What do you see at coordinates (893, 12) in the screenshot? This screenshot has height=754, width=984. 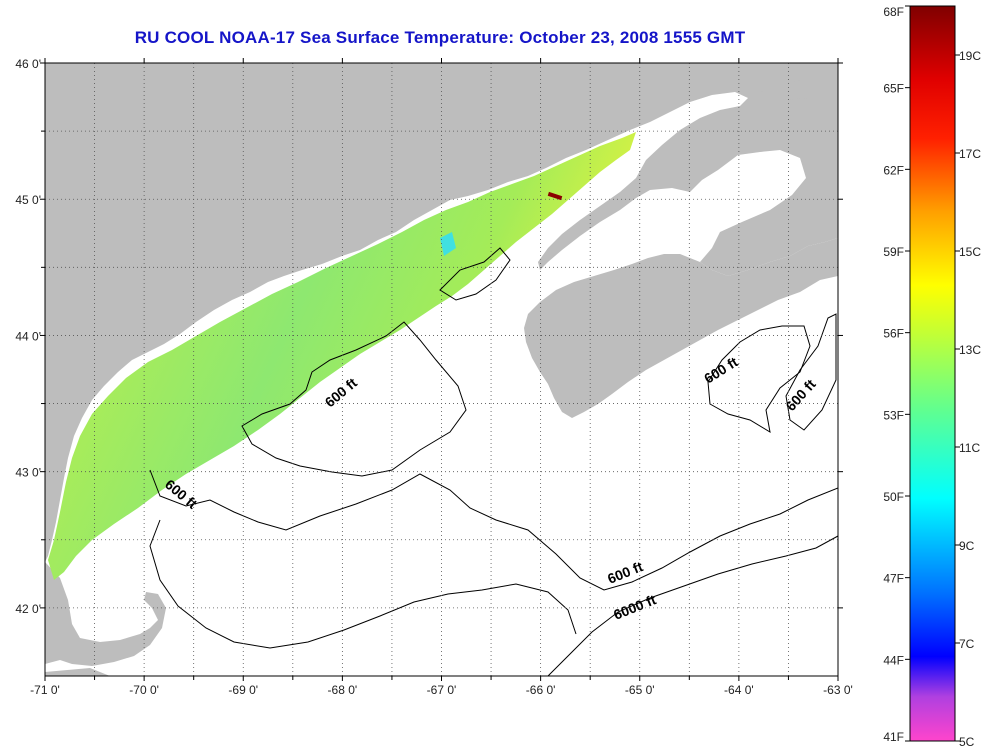 I see `colorbar-f-label: 68F` at bounding box center [893, 12].